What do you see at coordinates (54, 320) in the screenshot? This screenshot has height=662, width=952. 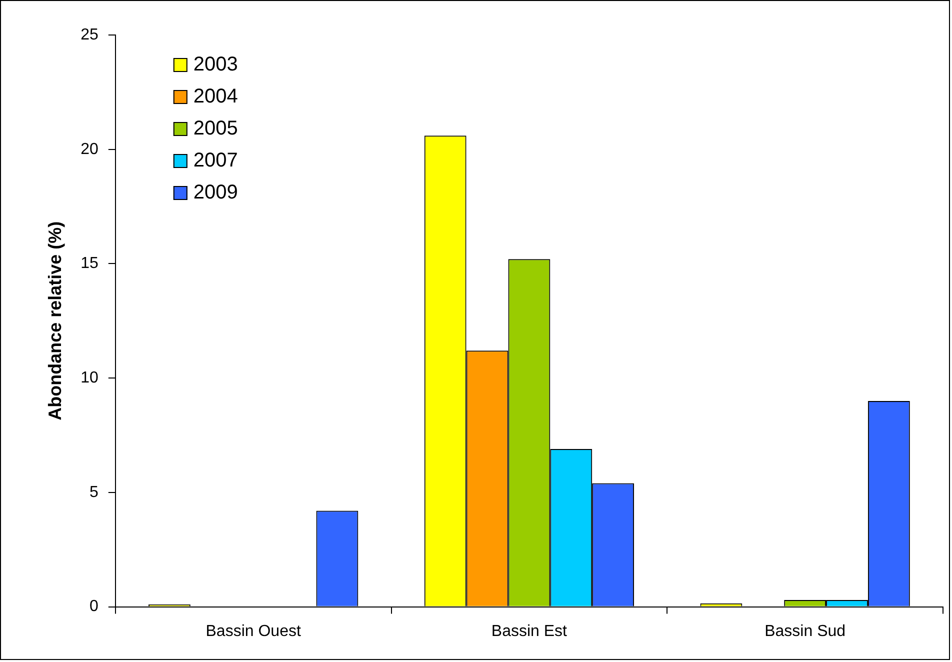 I see `y-axis-title: Abondance relative (%)` at bounding box center [54, 320].